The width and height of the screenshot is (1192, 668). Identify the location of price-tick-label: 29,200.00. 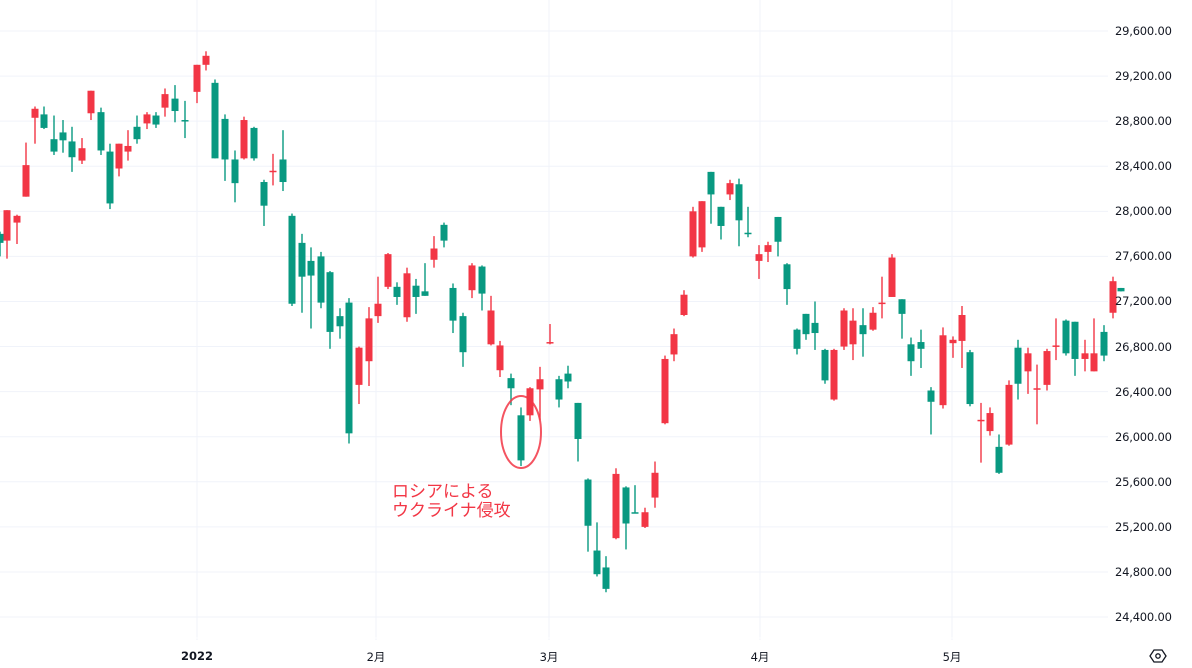
(1143, 76).